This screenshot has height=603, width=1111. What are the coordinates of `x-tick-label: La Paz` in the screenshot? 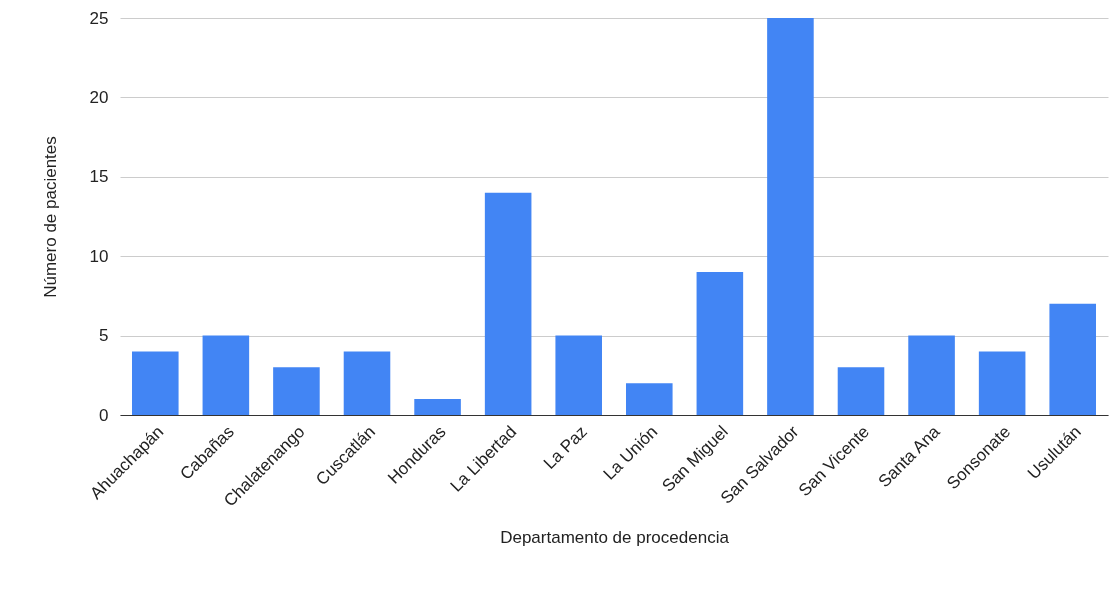 It's located at (565, 447).